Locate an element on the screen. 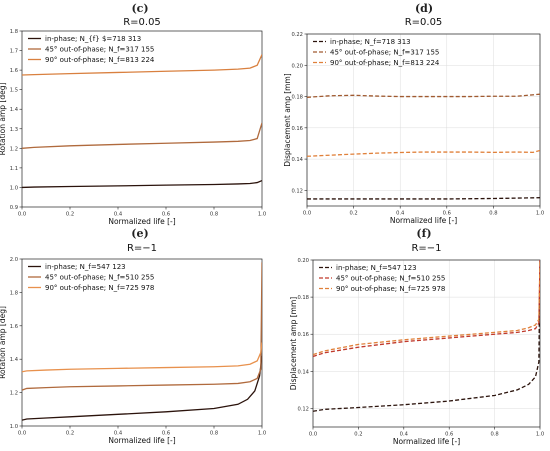  panel-letter: (f) is located at coordinates (423, 233).